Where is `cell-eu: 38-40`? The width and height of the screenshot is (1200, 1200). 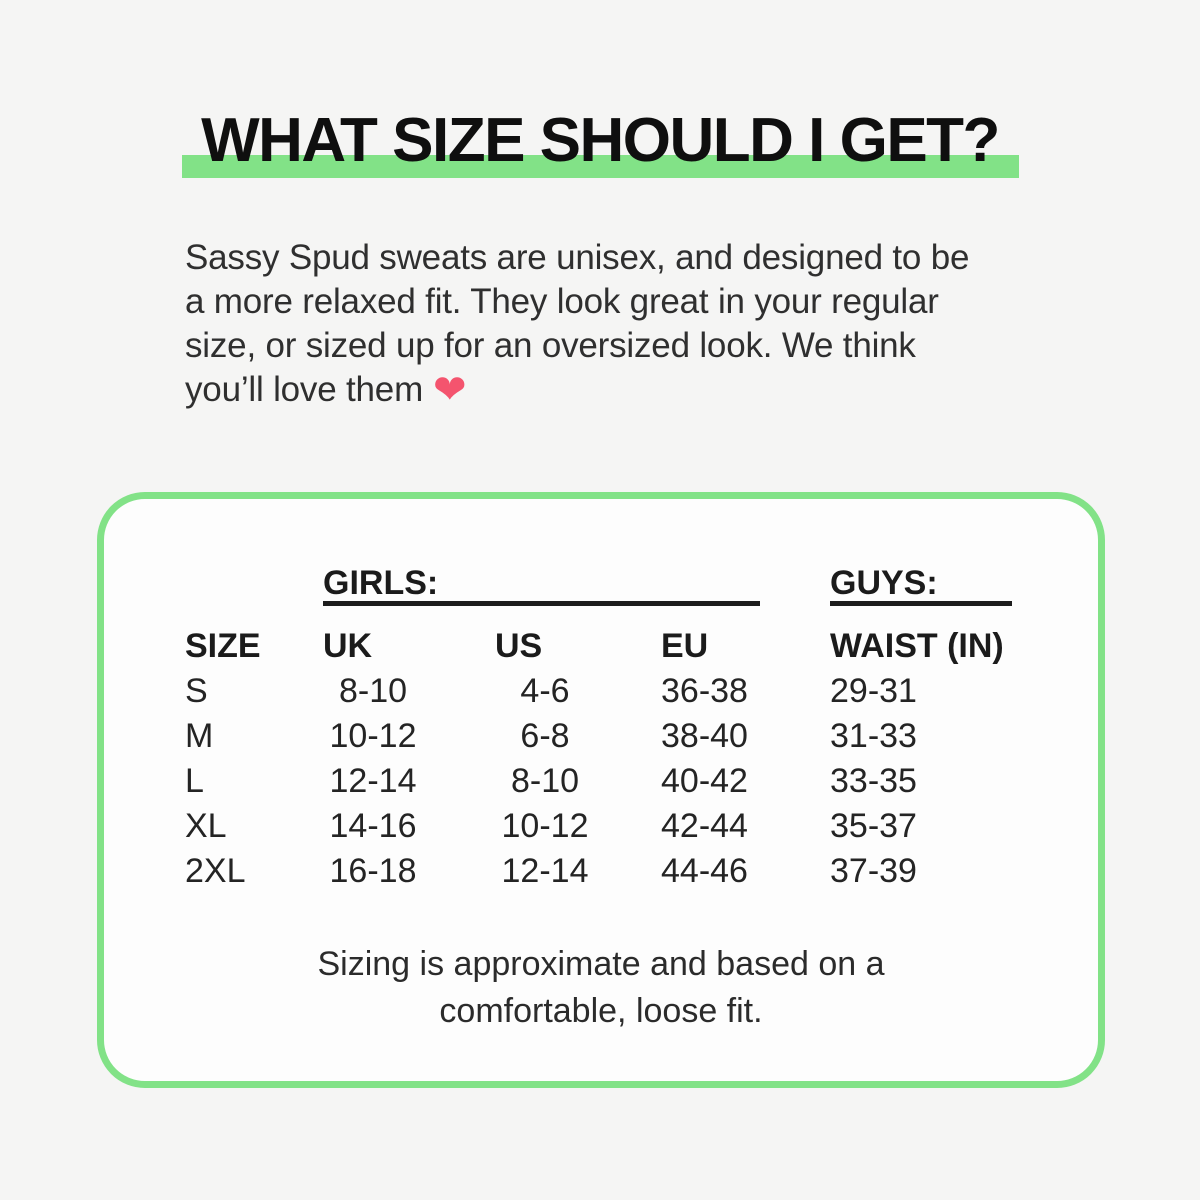
cell-eu: 38-40 is located at coordinates (704, 736).